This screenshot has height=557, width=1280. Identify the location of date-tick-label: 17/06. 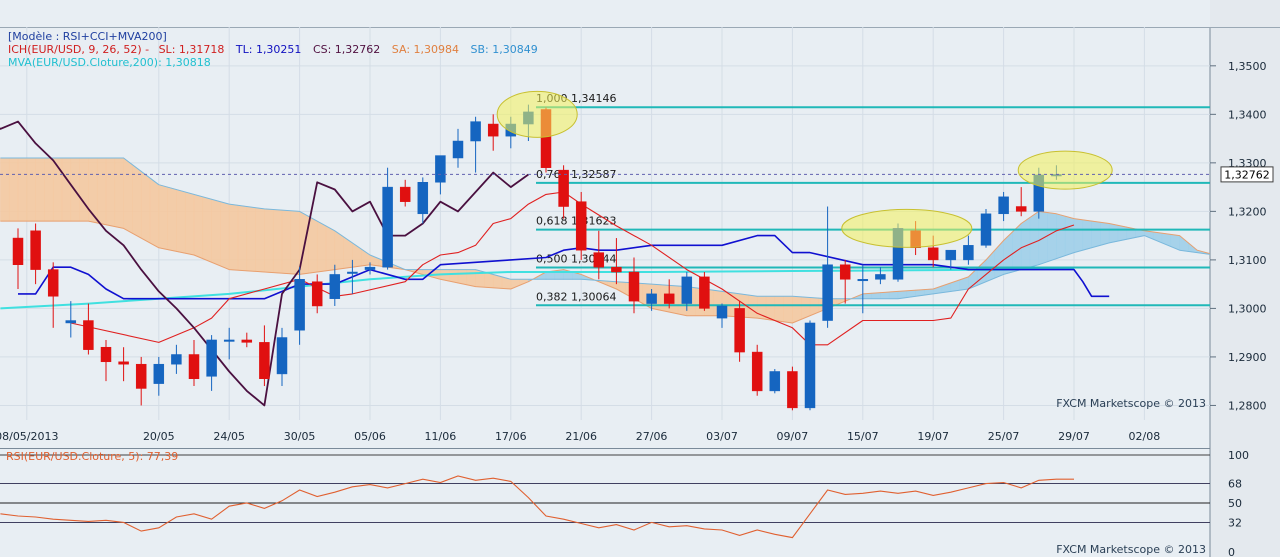
(511, 436).